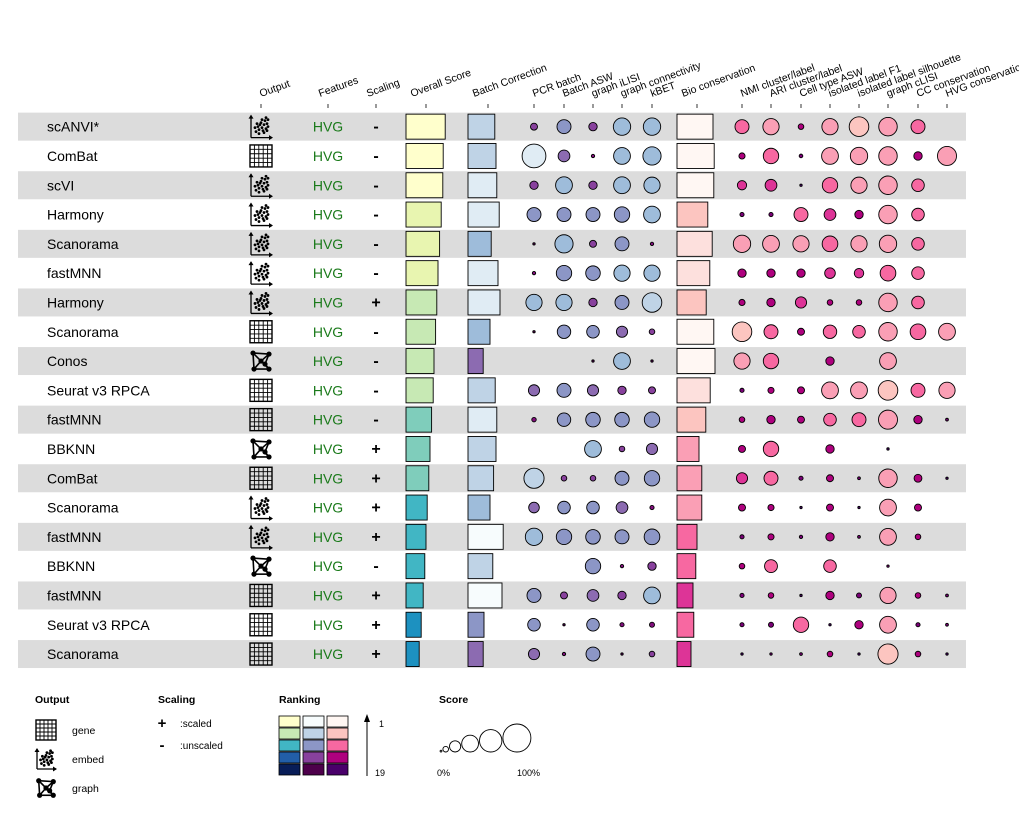 The height and width of the screenshot is (827, 1019). What do you see at coordinates (492, 361) in the screenshot?
I see `table-row-background` at bounding box center [492, 361].